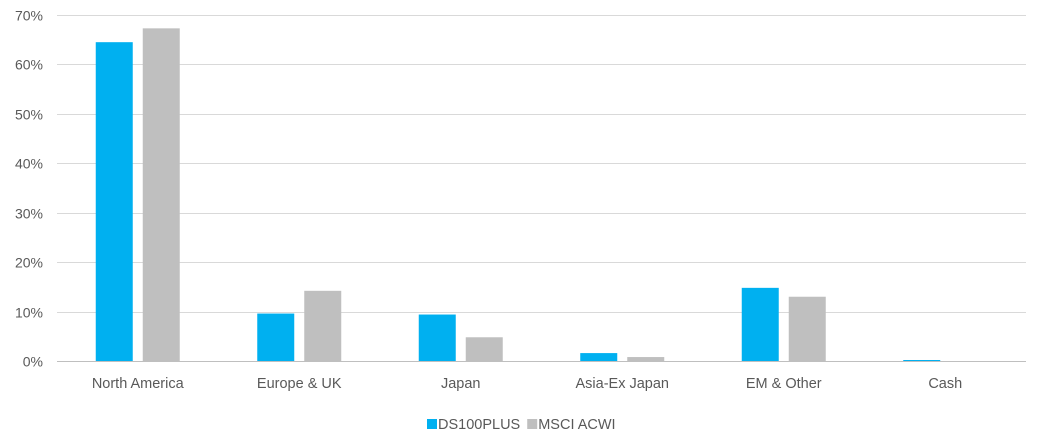 This screenshot has height=439, width=1044. Describe the element at coordinates (29, 115) in the screenshot. I see `y-tick-label: 50%` at that location.